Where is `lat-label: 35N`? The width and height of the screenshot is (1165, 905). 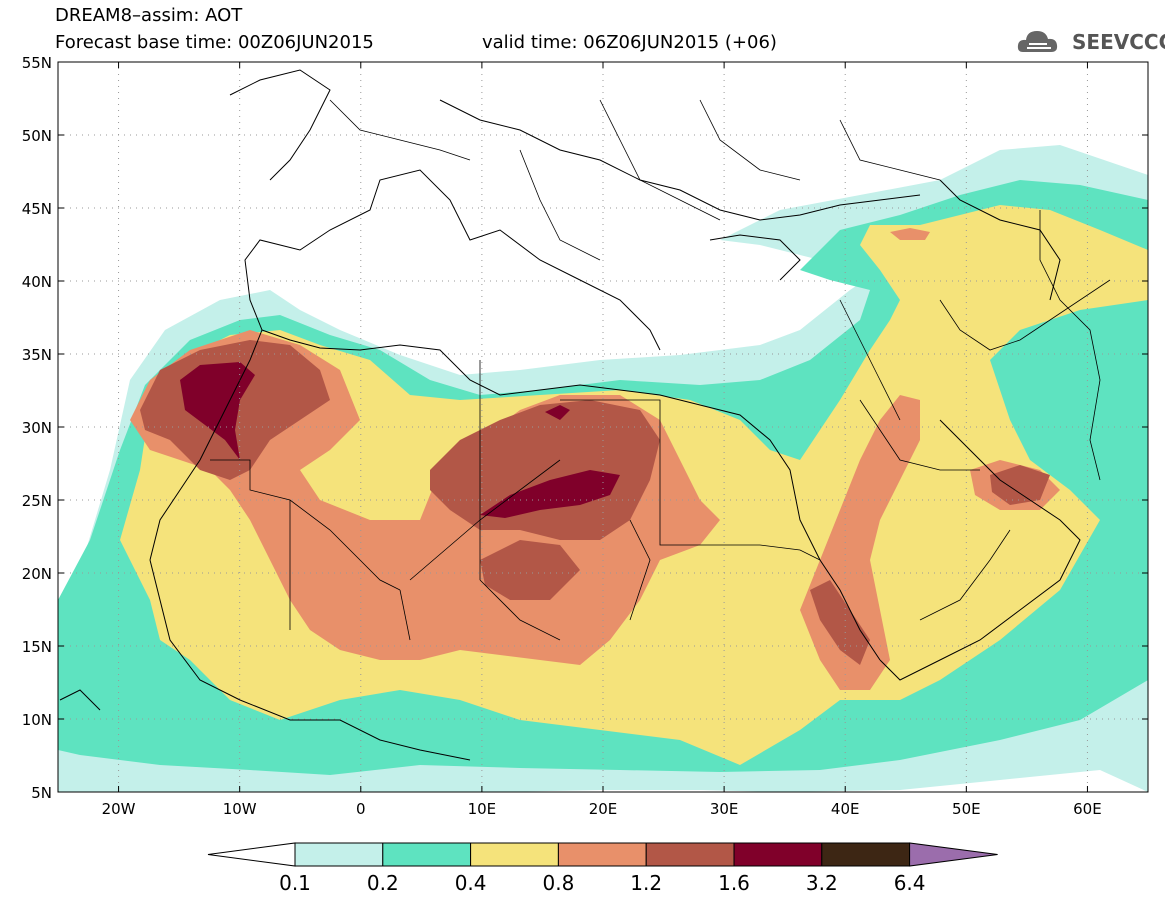 lat-label: 35N is located at coordinates (37, 355).